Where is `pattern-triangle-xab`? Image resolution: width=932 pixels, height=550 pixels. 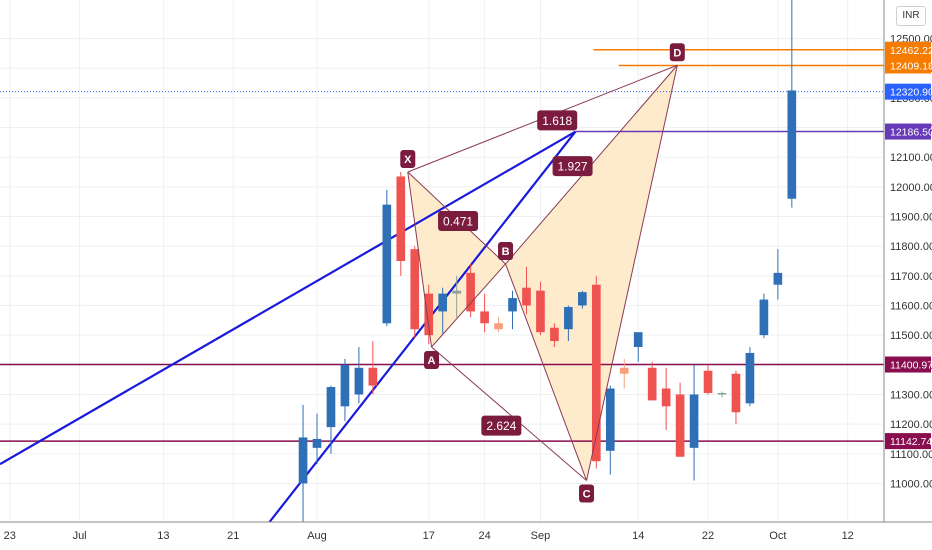 pattern-triangle-xab is located at coordinates (456, 260).